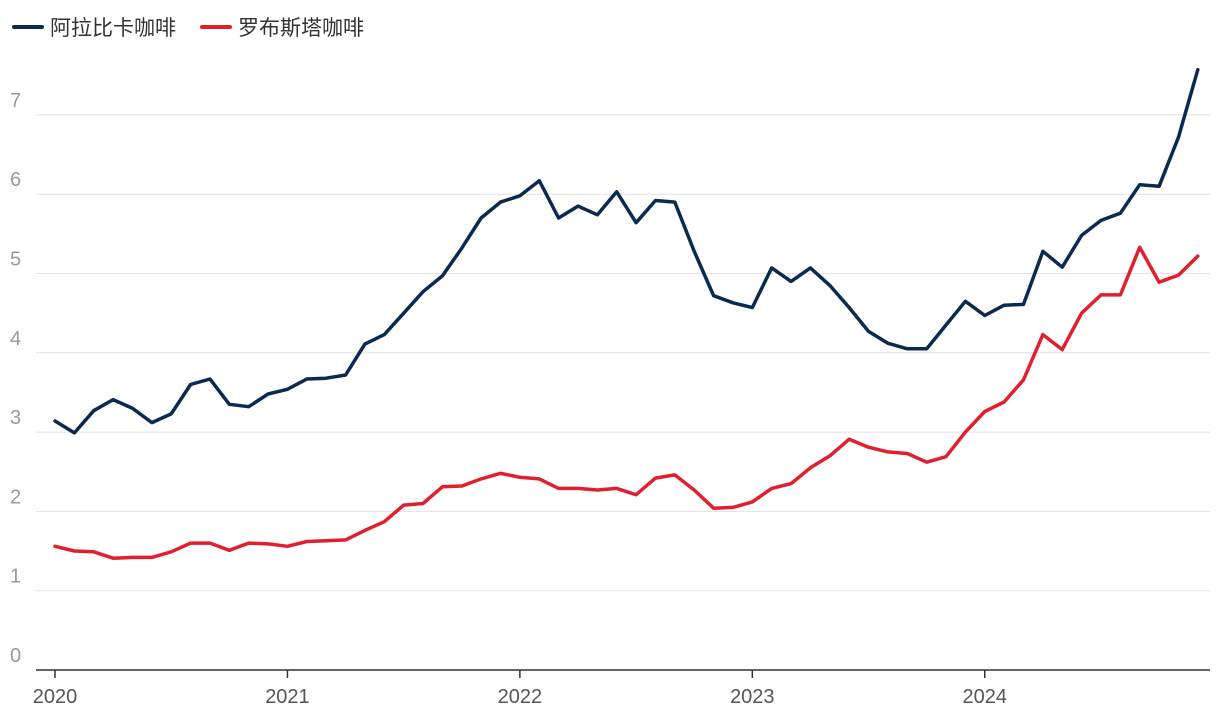  What do you see at coordinates (985, 697) in the screenshot?
I see `x-tick-label: 2024` at bounding box center [985, 697].